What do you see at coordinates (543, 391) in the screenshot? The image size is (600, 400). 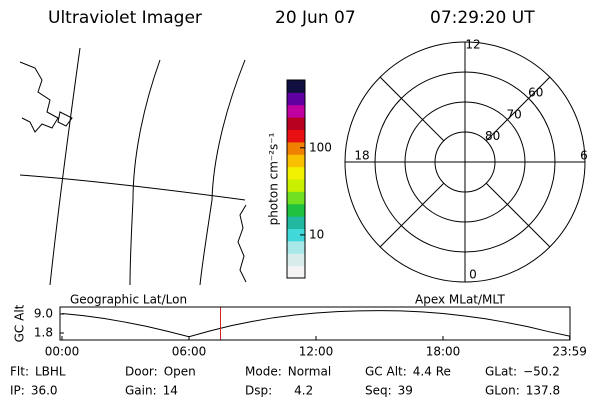 I see `status-value: 137.8` at bounding box center [543, 391].